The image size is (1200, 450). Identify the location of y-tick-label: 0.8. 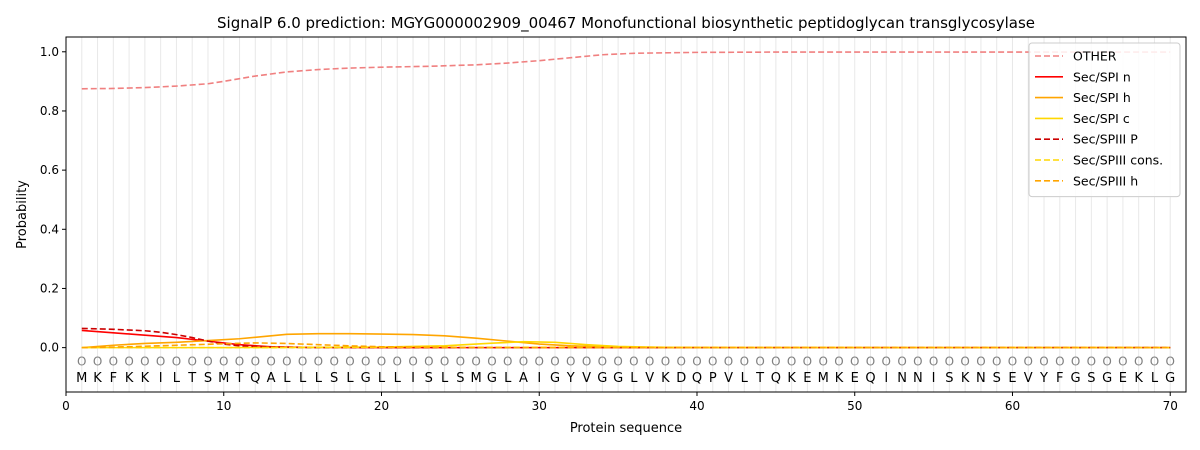
(49, 111).